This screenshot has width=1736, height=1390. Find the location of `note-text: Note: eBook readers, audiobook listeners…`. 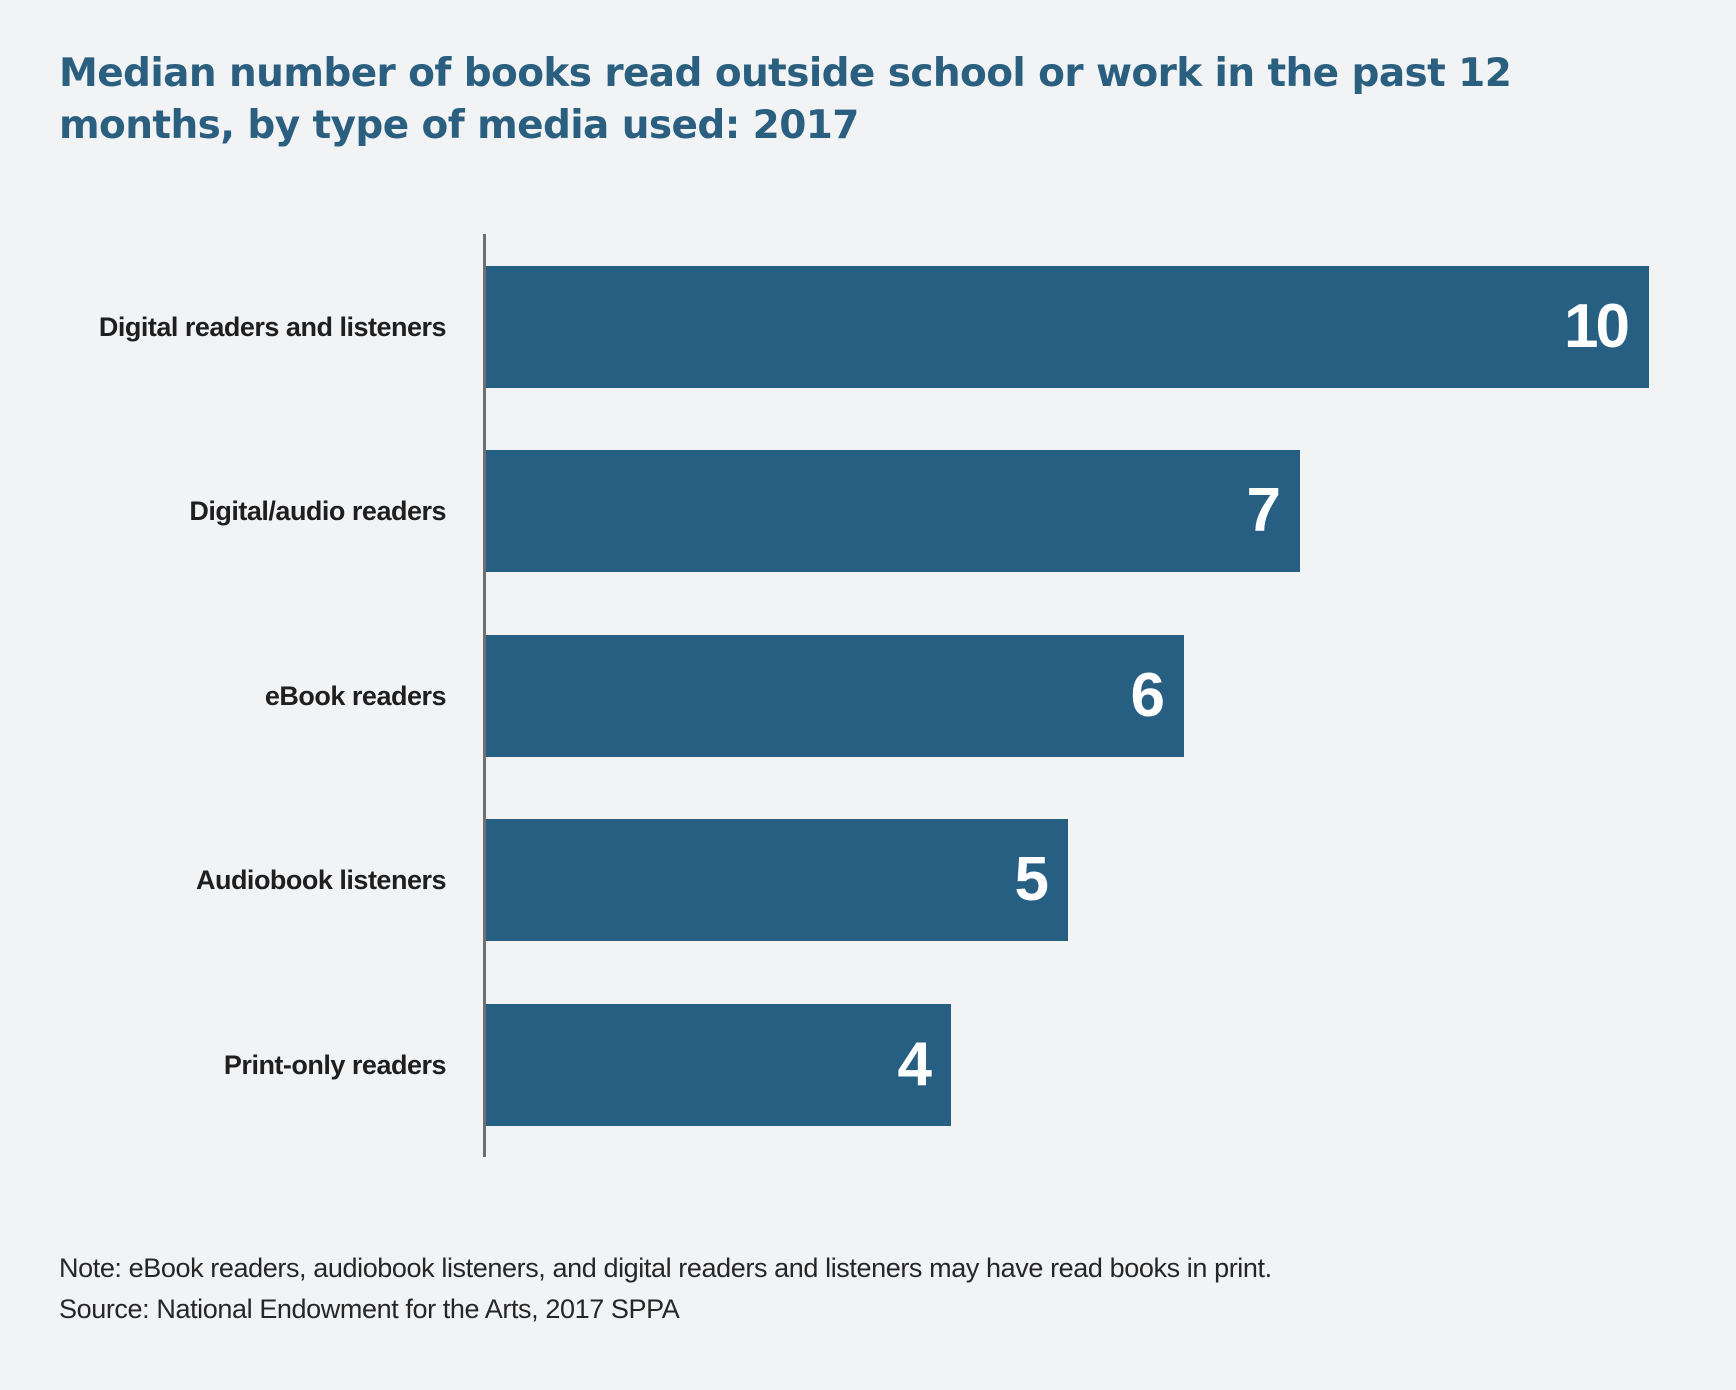

note-text: Note: eBook readers, audiobook listeners… is located at coordinates (665, 1268).